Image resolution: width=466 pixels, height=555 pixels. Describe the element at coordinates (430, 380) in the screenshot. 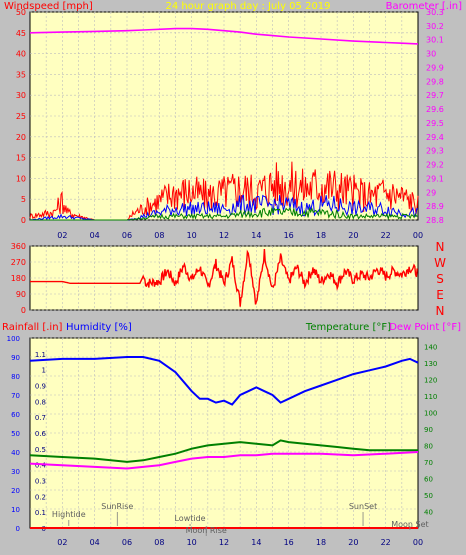

I see `temp-y-right-tick-120: 120` at that location.